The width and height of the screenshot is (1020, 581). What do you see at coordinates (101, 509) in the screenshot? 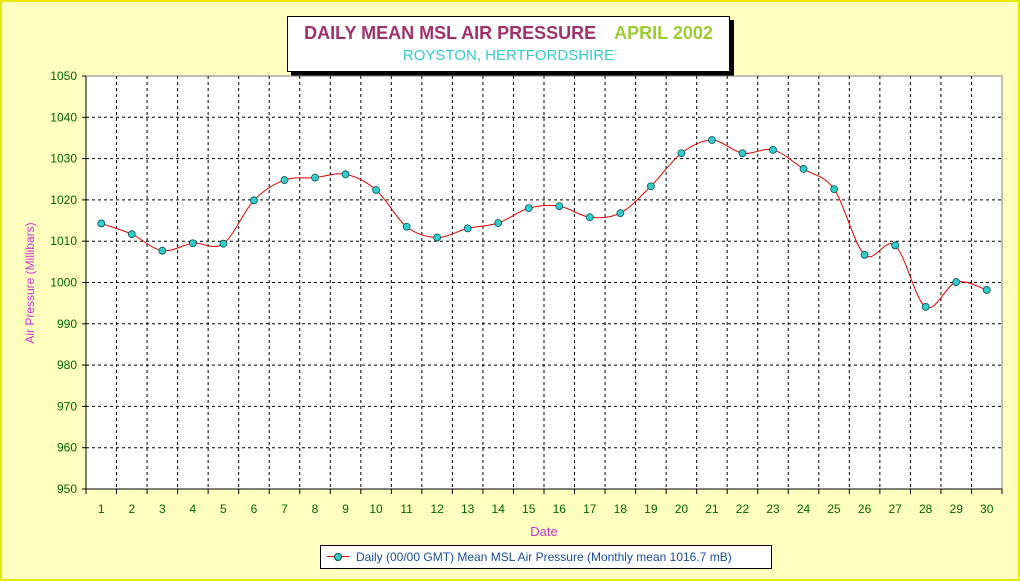
I see `x-tick-label: 1` at bounding box center [101, 509].